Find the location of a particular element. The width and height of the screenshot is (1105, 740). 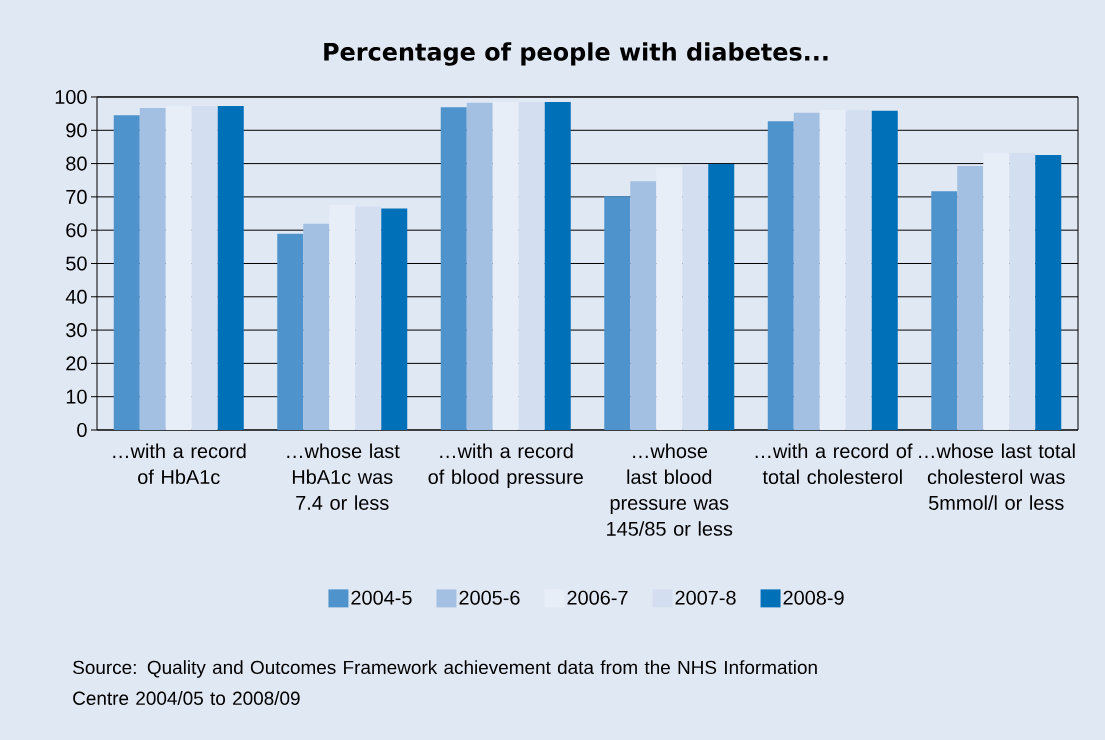

legend-label: 2006-7 is located at coordinates (597, 597).